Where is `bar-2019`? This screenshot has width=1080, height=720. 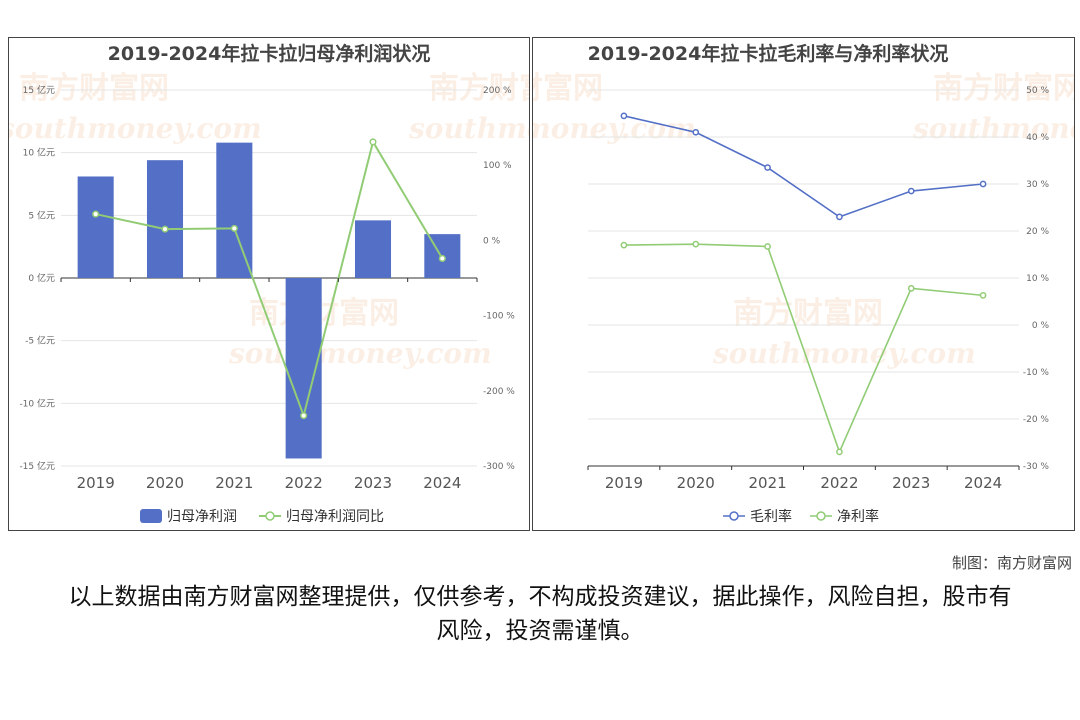 bar-2019 is located at coordinates (95, 227).